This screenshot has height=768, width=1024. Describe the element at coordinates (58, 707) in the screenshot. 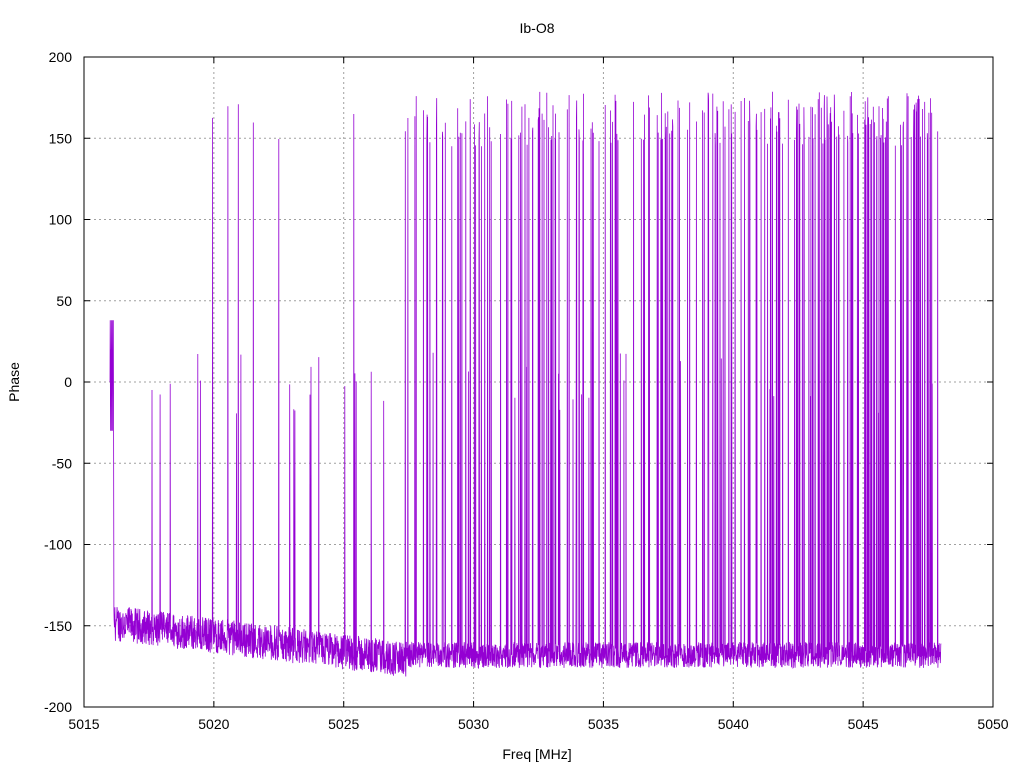

I see `y-tick-label: -200` at that location.